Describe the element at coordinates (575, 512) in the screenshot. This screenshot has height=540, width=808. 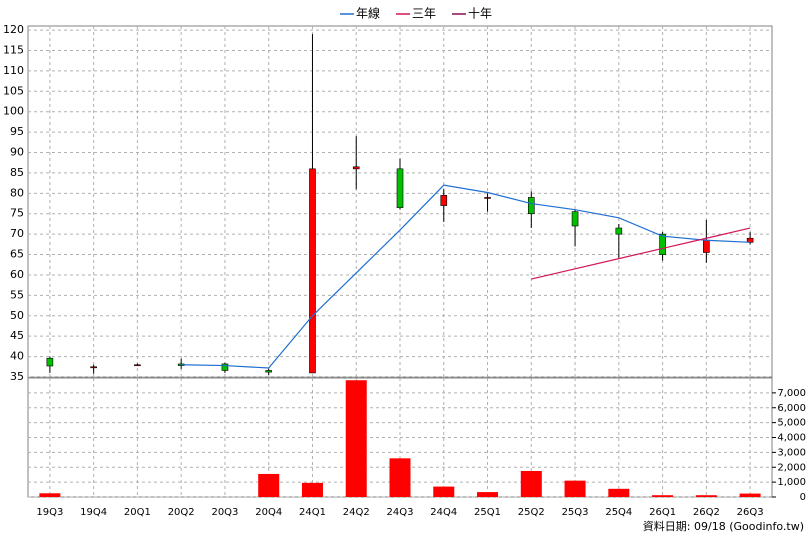
I see `x-tick-label: 25Q3` at that location.